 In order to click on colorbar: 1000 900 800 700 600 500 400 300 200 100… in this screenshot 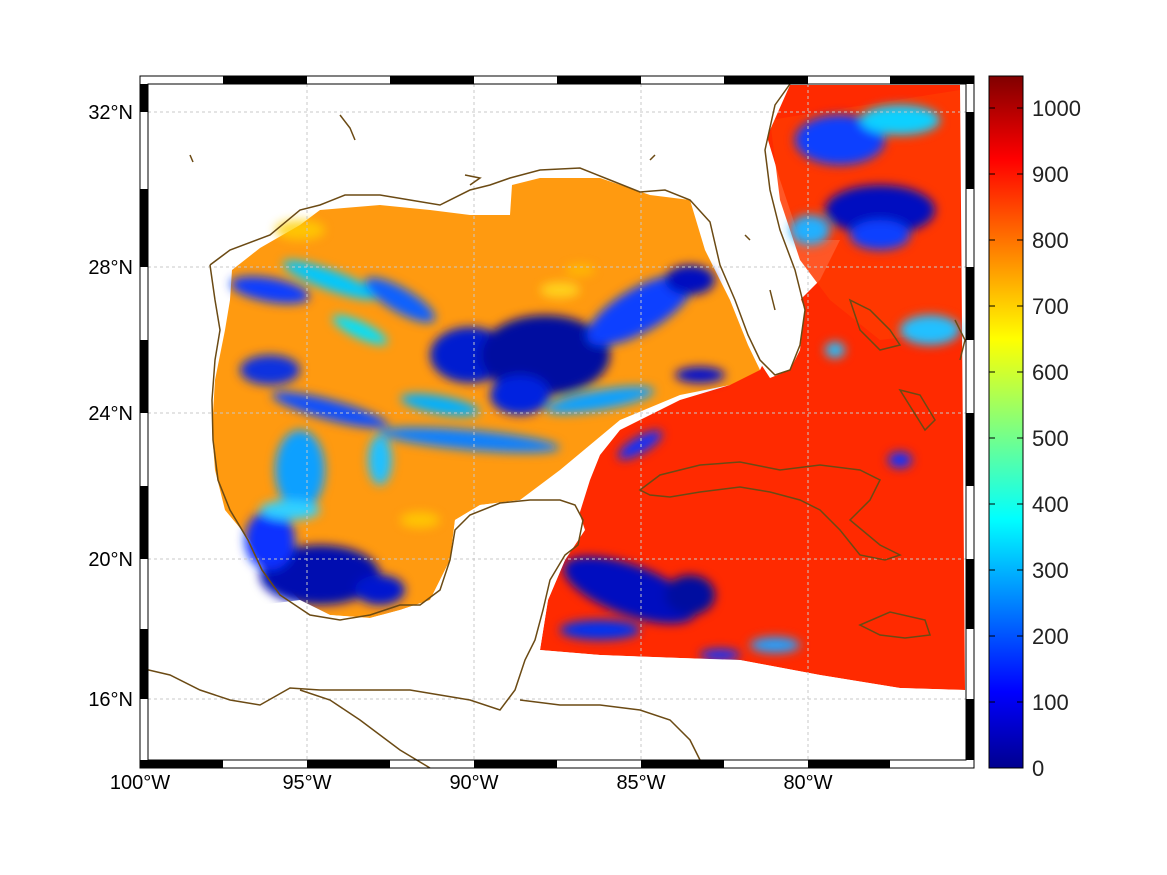, I will do `click(1034, 428)`.